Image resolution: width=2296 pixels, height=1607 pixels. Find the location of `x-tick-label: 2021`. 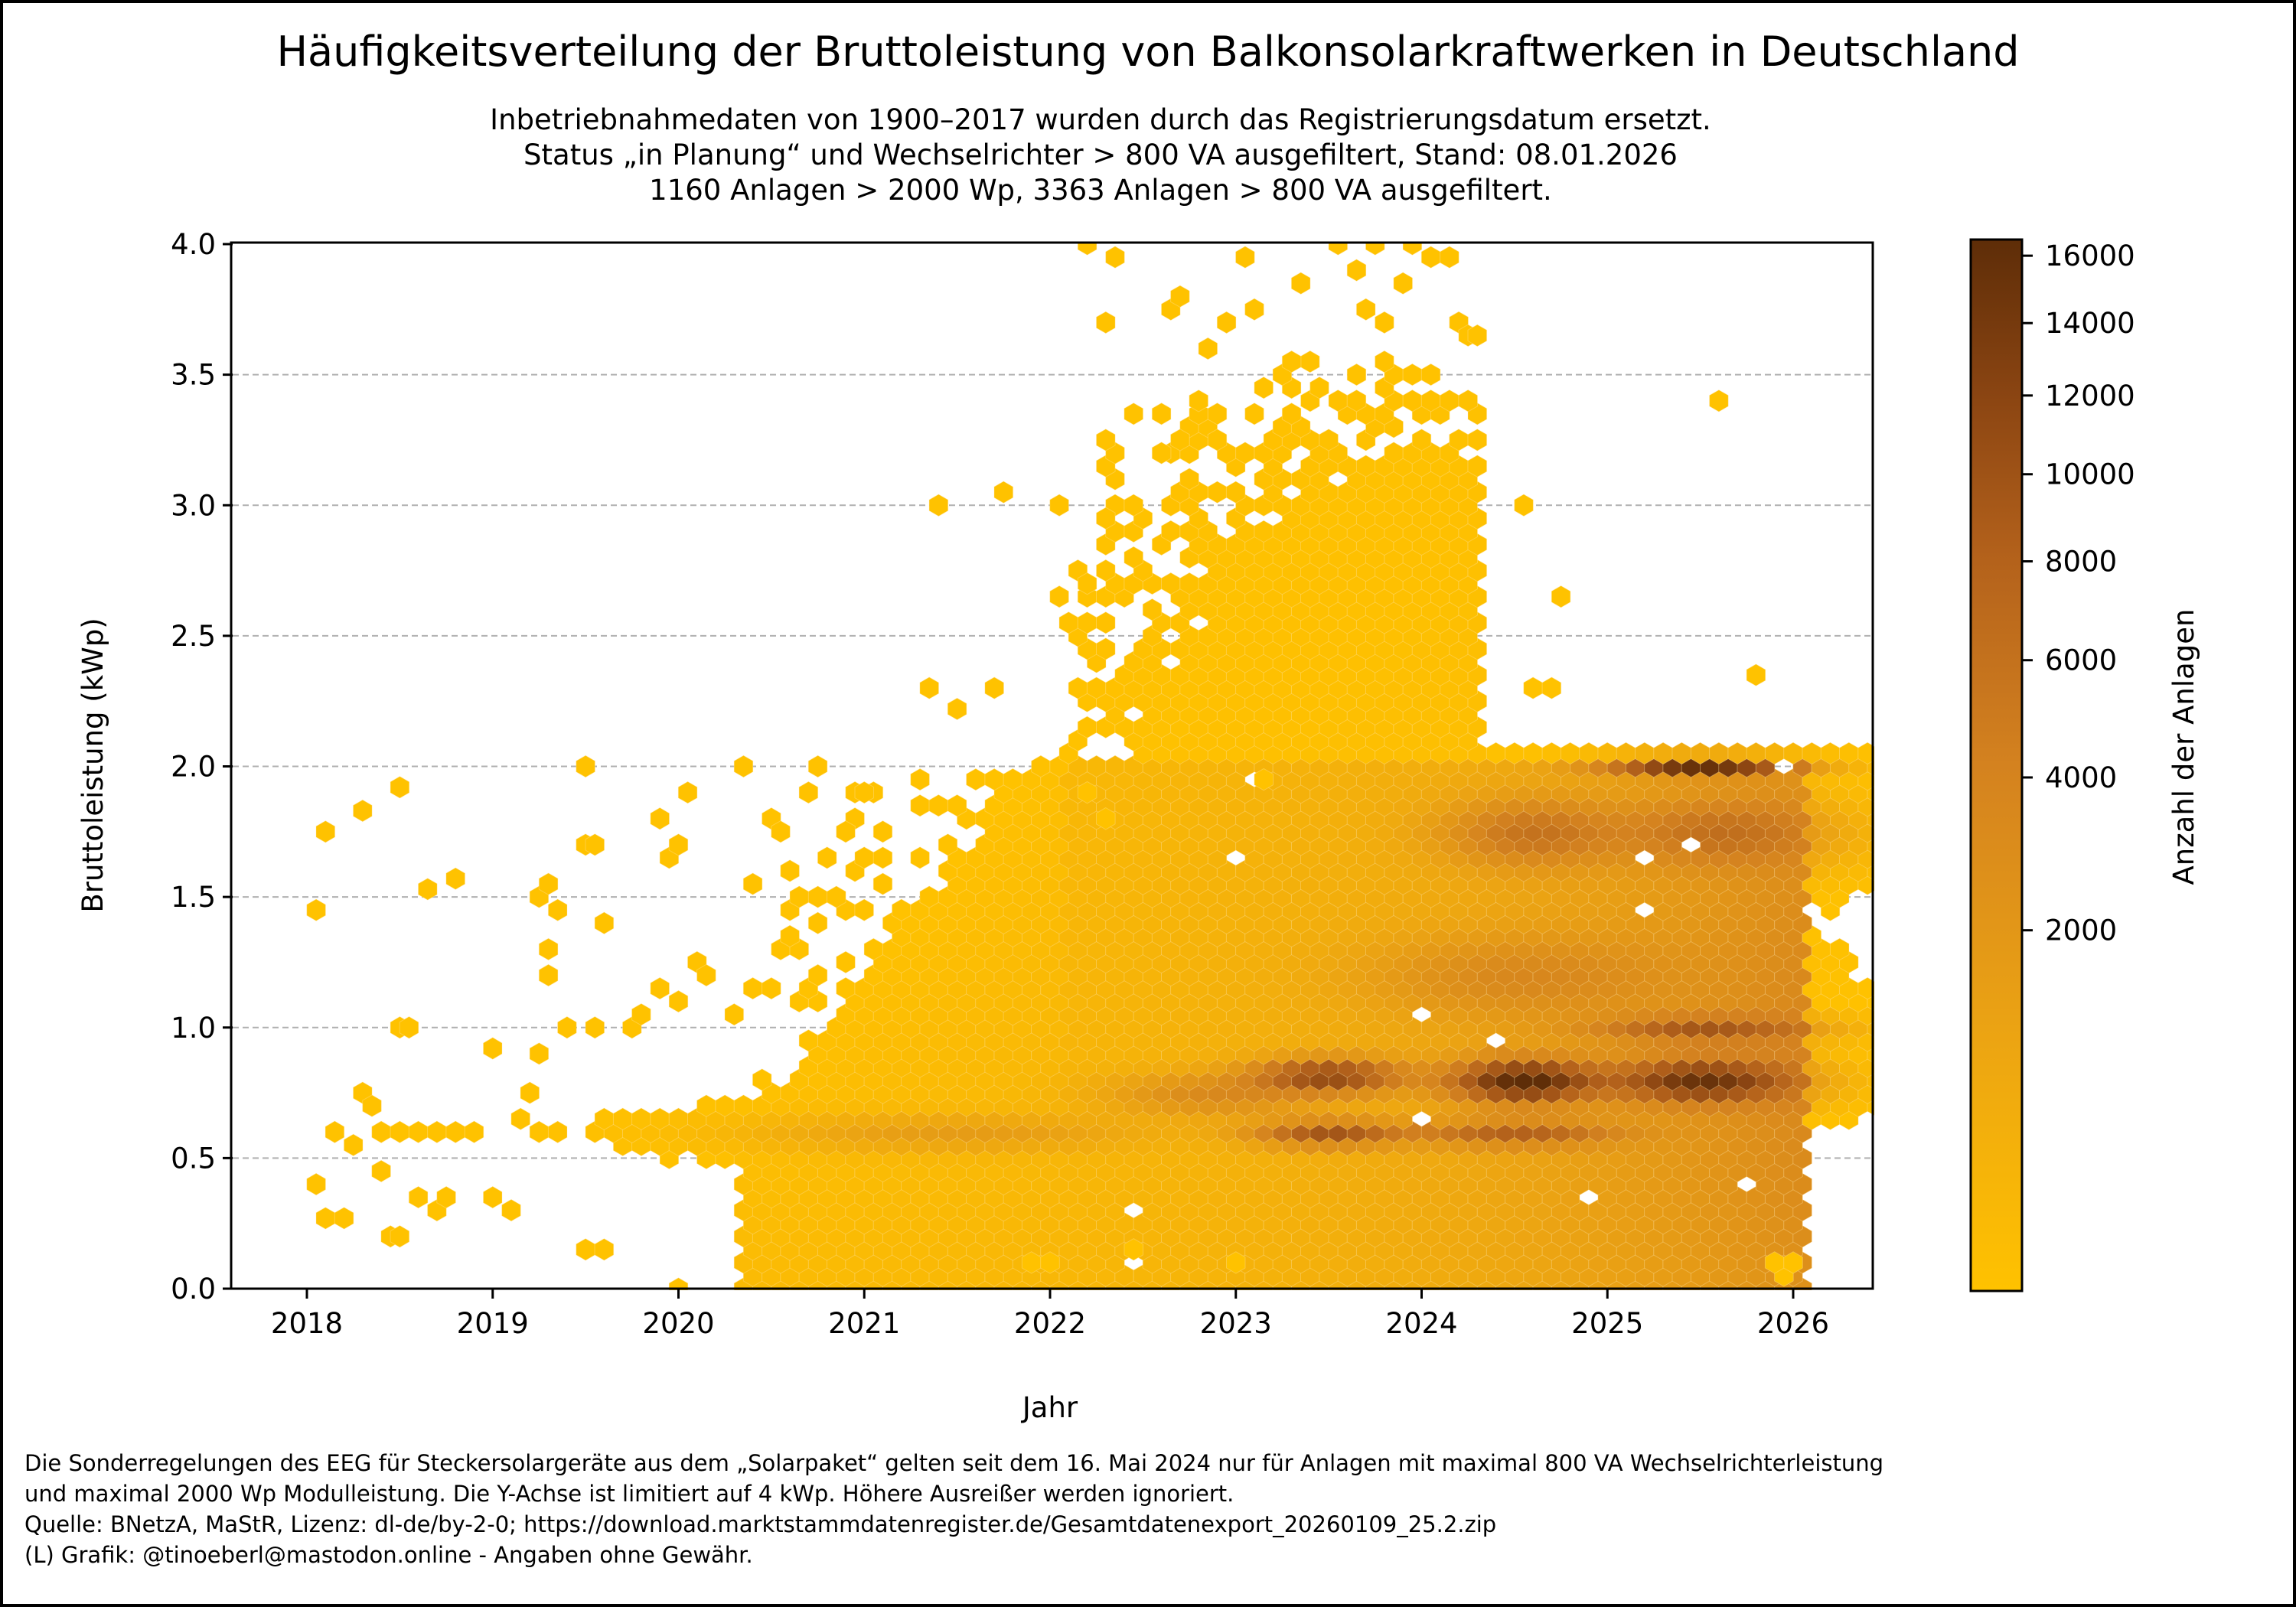

x-tick-label: 2021 is located at coordinates (864, 1323).